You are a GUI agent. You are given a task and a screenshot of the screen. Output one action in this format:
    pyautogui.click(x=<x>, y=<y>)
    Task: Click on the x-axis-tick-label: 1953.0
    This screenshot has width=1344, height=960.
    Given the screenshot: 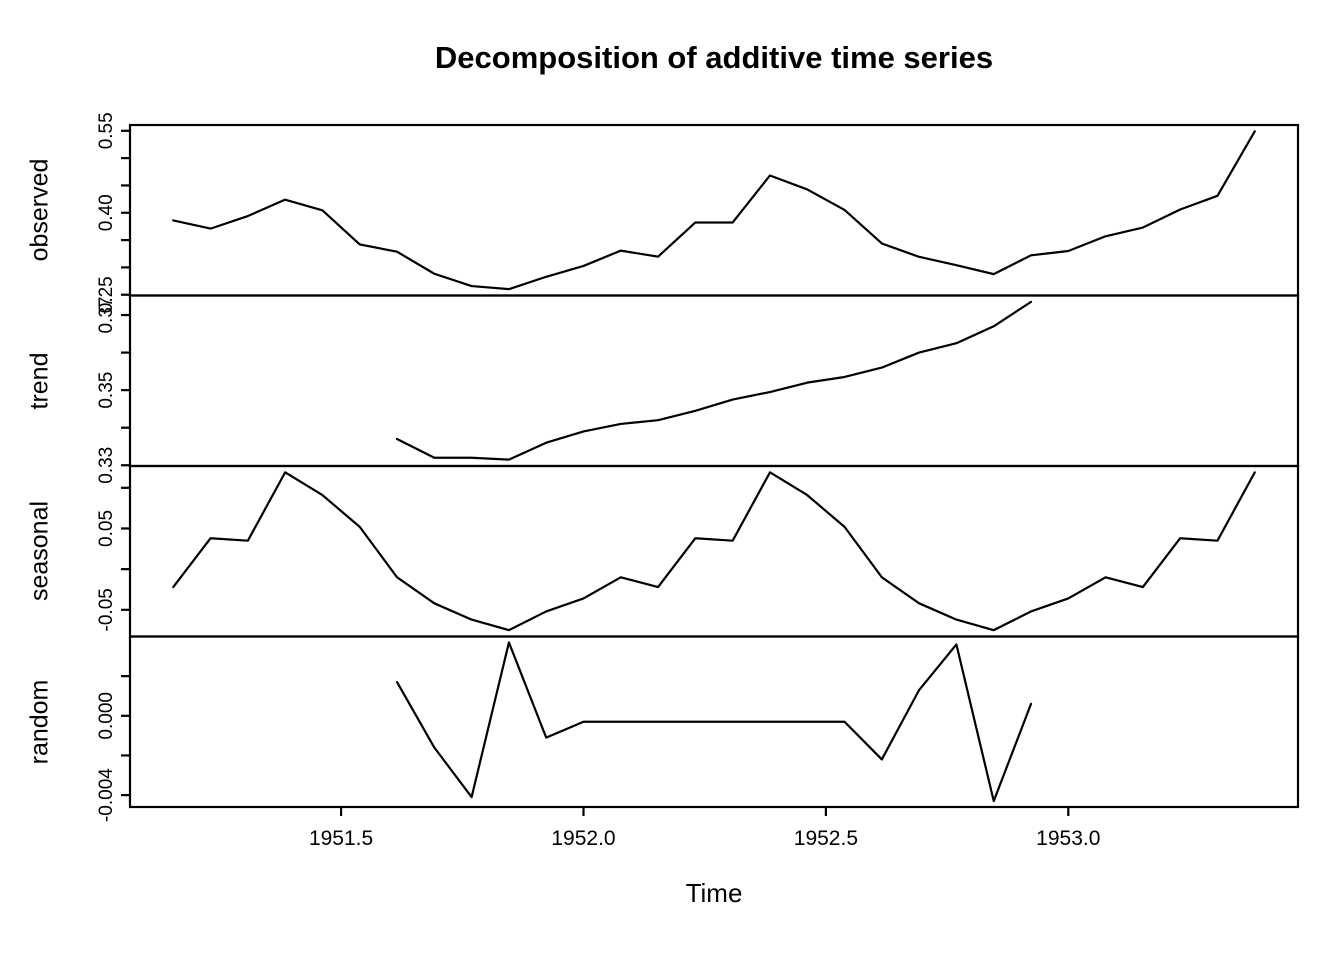 What is the action you would take?
    pyautogui.click(x=1068, y=838)
    